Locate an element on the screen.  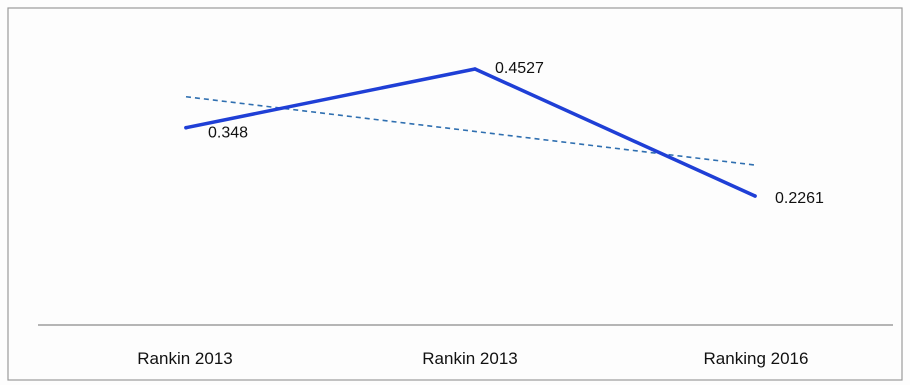
data-label: 0.348 is located at coordinates (228, 133).